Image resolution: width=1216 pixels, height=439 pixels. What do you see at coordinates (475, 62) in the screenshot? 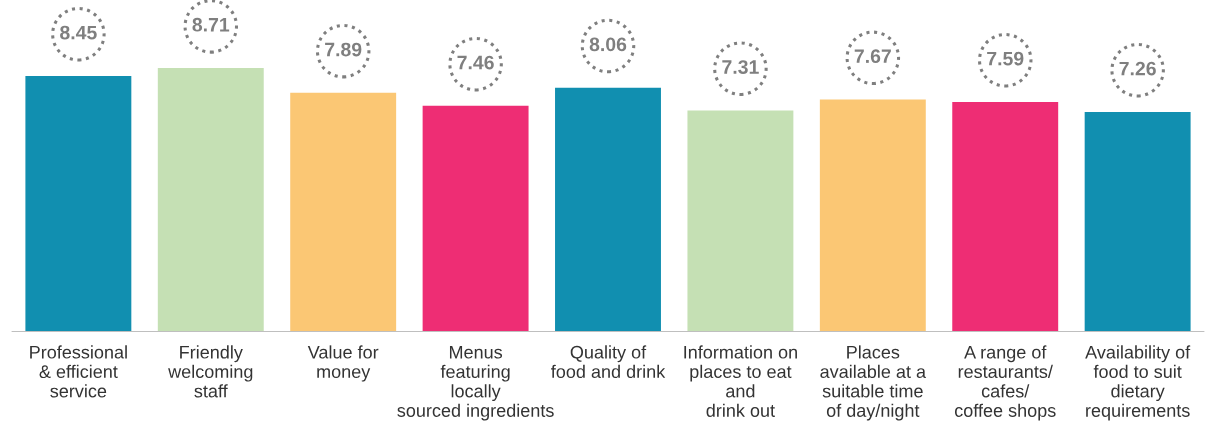
I see `data-label: 7.46` at bounding box center [475, 62].